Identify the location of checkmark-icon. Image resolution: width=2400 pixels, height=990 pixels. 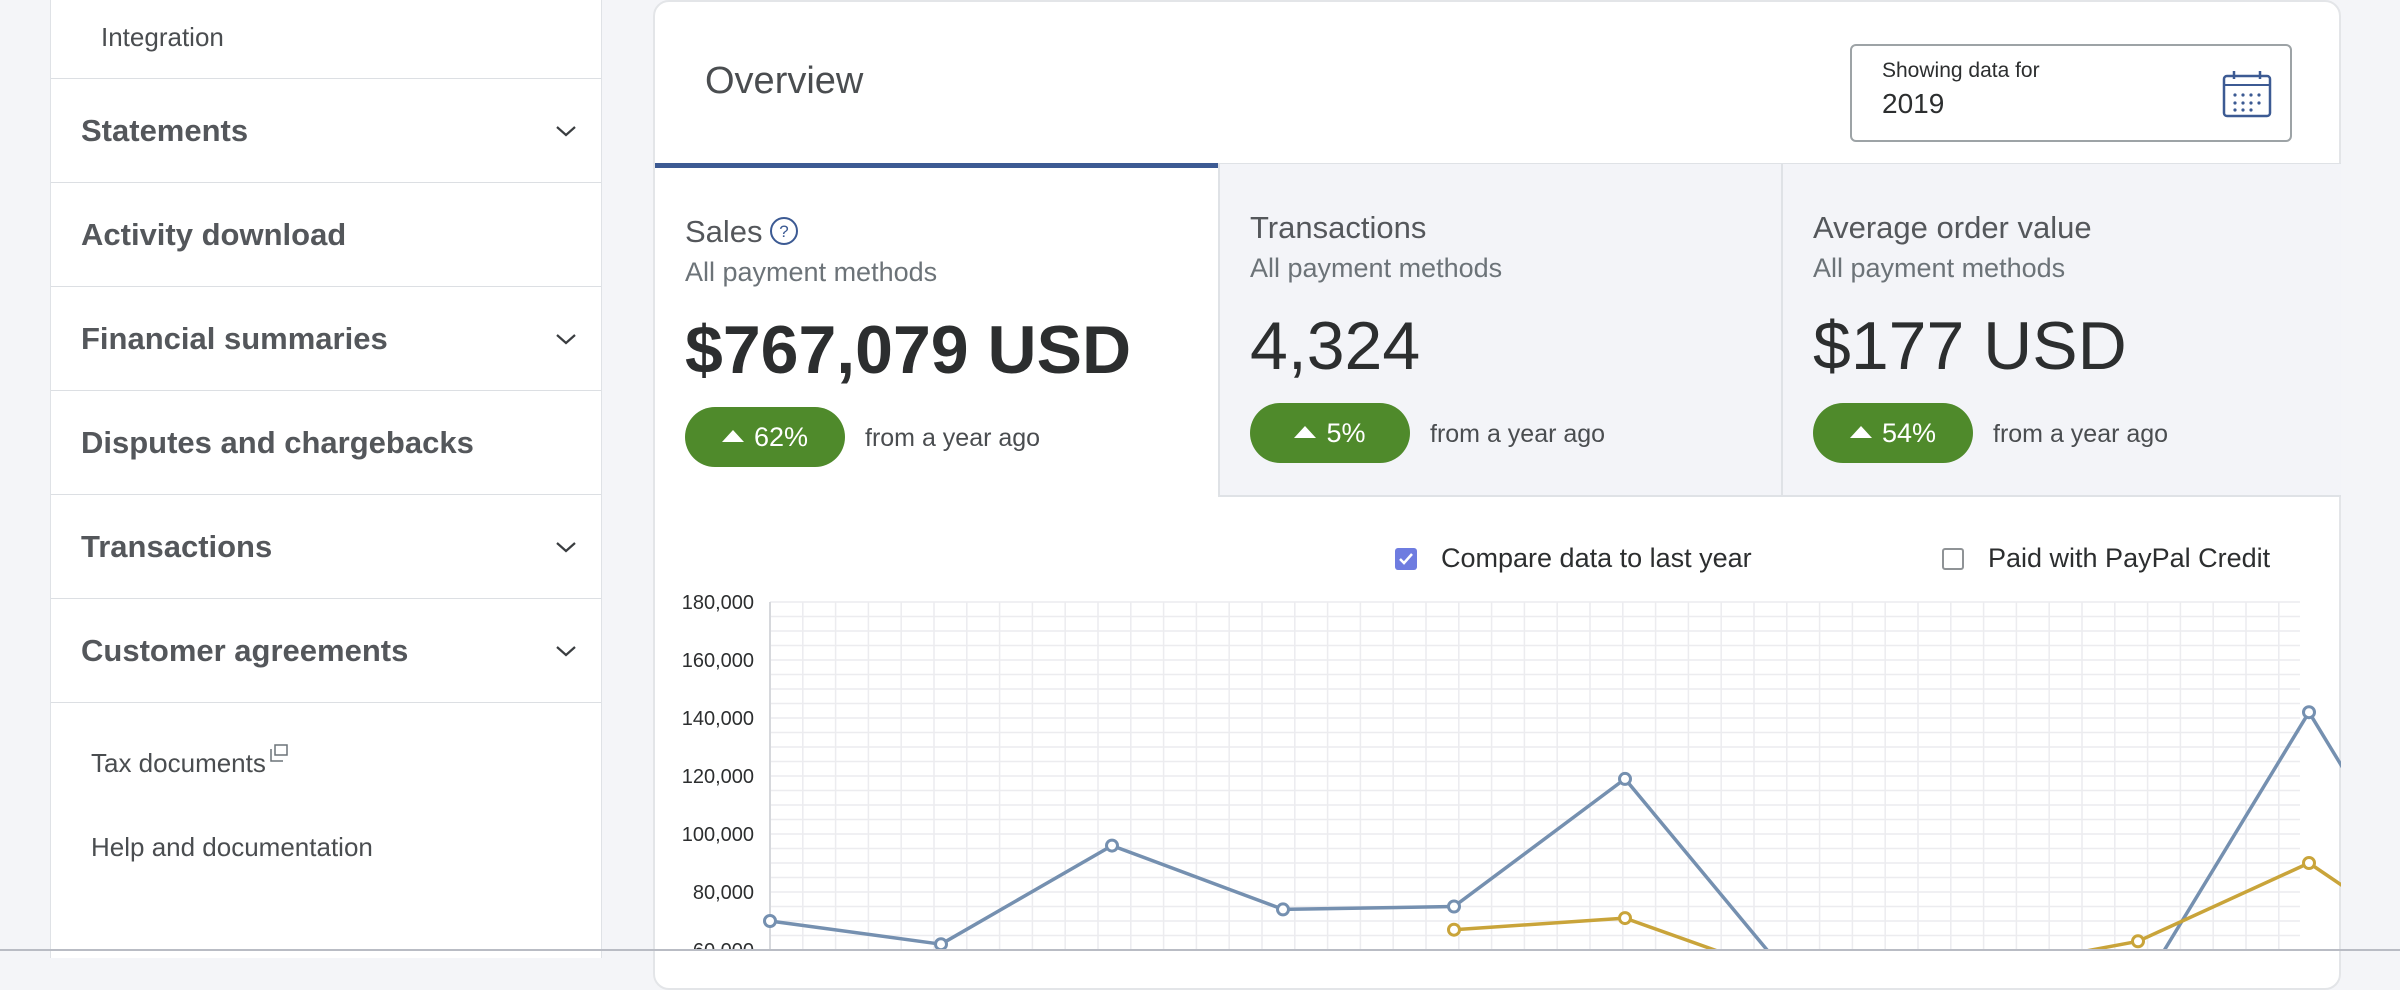
(1406, 558).